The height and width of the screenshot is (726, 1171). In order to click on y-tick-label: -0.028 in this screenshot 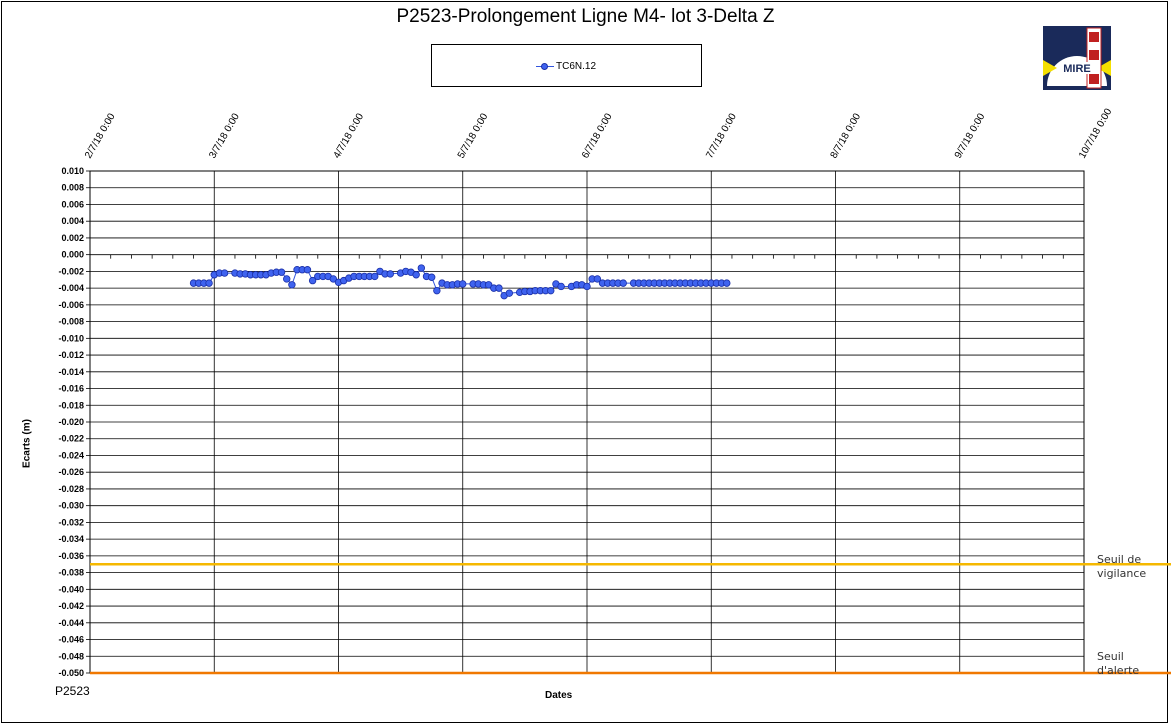, I will do `click(71, 489)`.